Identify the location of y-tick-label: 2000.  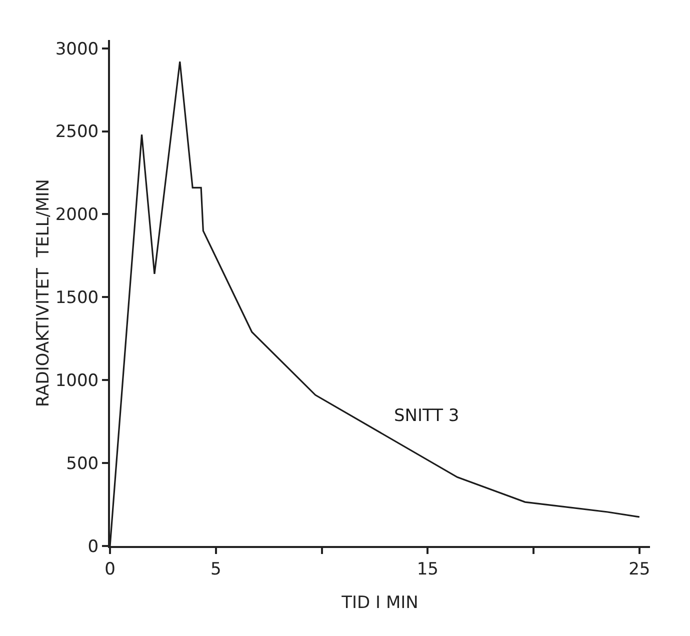
(77, 215).